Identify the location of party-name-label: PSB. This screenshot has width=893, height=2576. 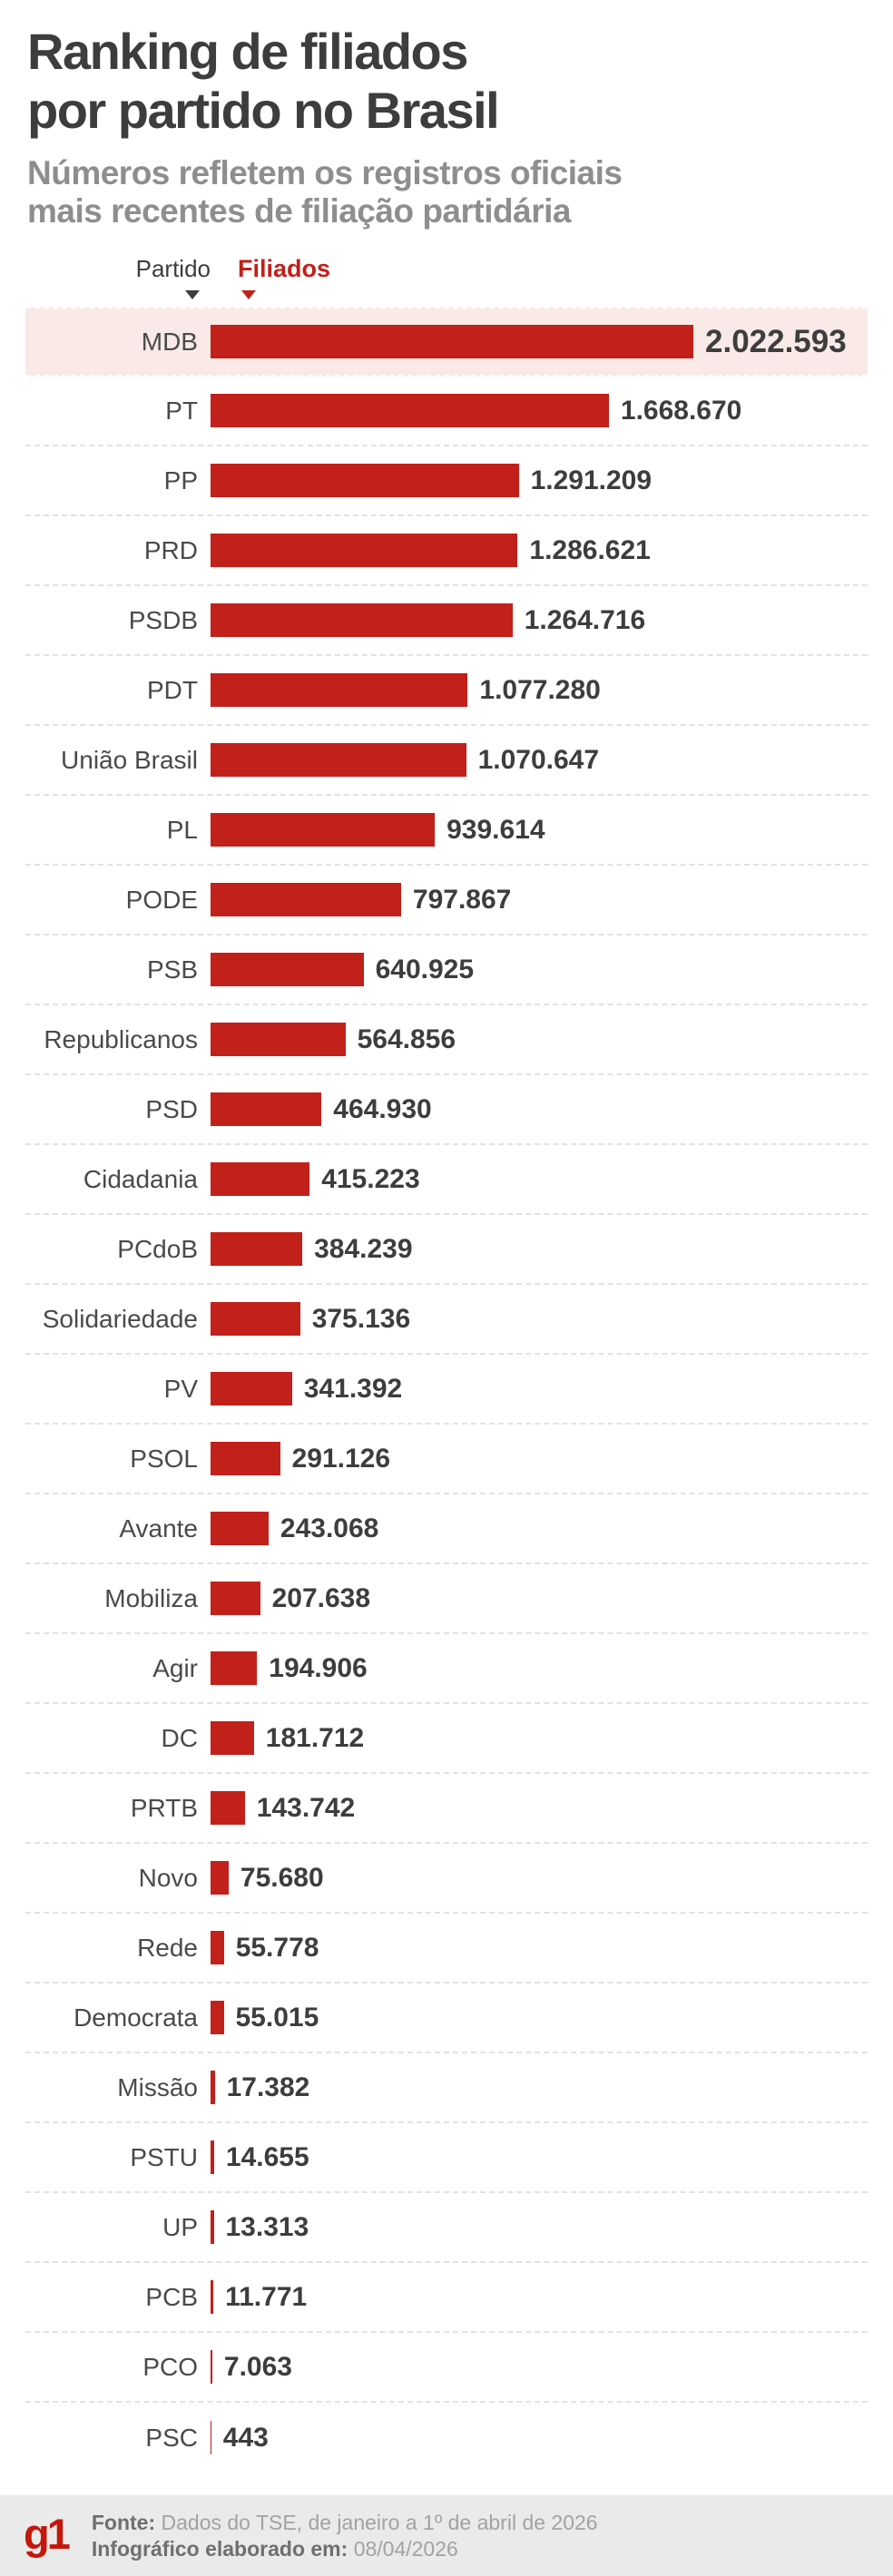
(172, 969).